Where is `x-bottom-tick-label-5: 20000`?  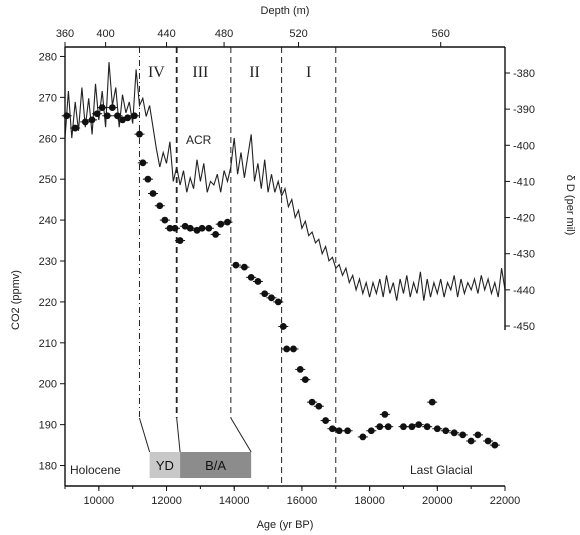 x-bottom-tick-label-5: 20000 is located at coordinates (437, 501).